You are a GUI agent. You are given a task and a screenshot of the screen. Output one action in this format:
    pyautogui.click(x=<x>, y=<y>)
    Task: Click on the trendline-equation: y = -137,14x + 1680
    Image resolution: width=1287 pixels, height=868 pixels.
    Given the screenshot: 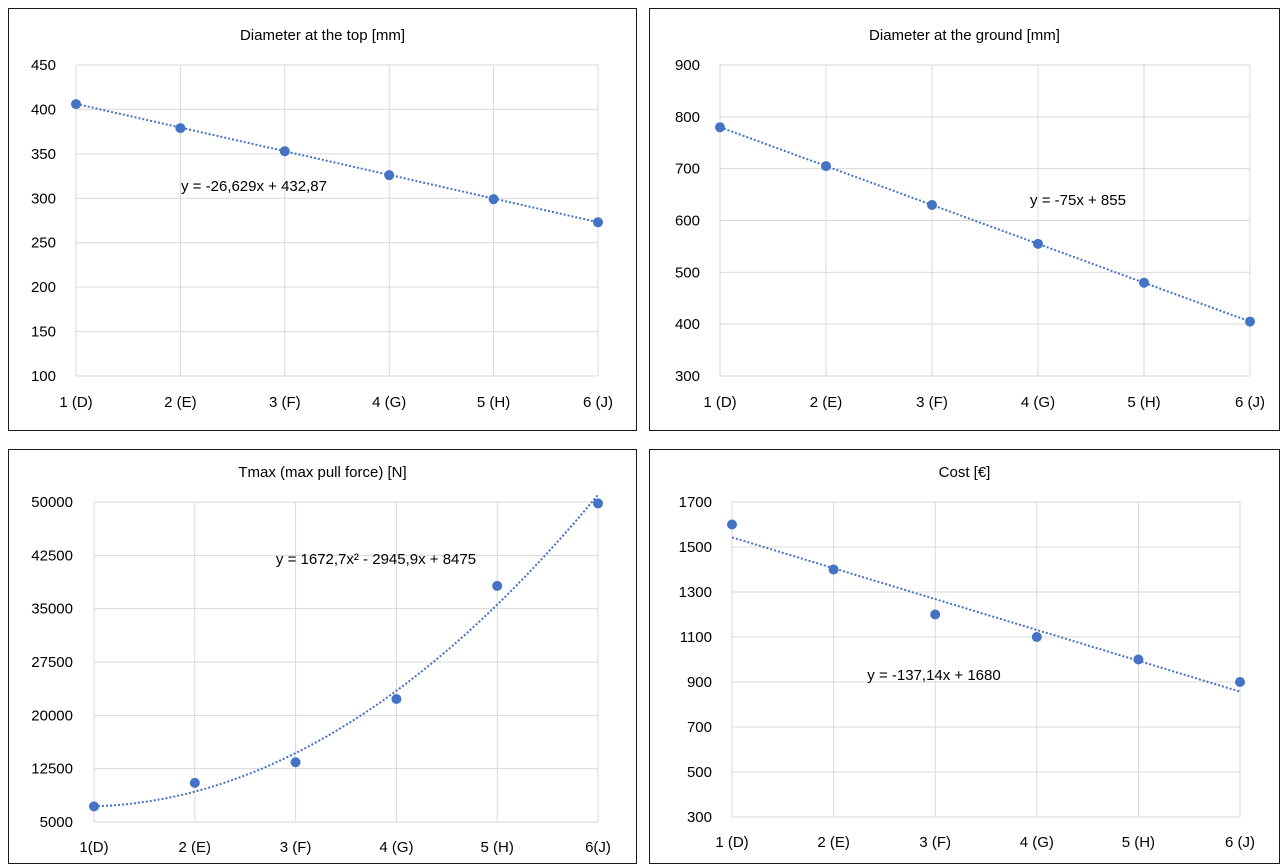 What is the action you would take?
    pyautogui.click(x=933, y=675)
    